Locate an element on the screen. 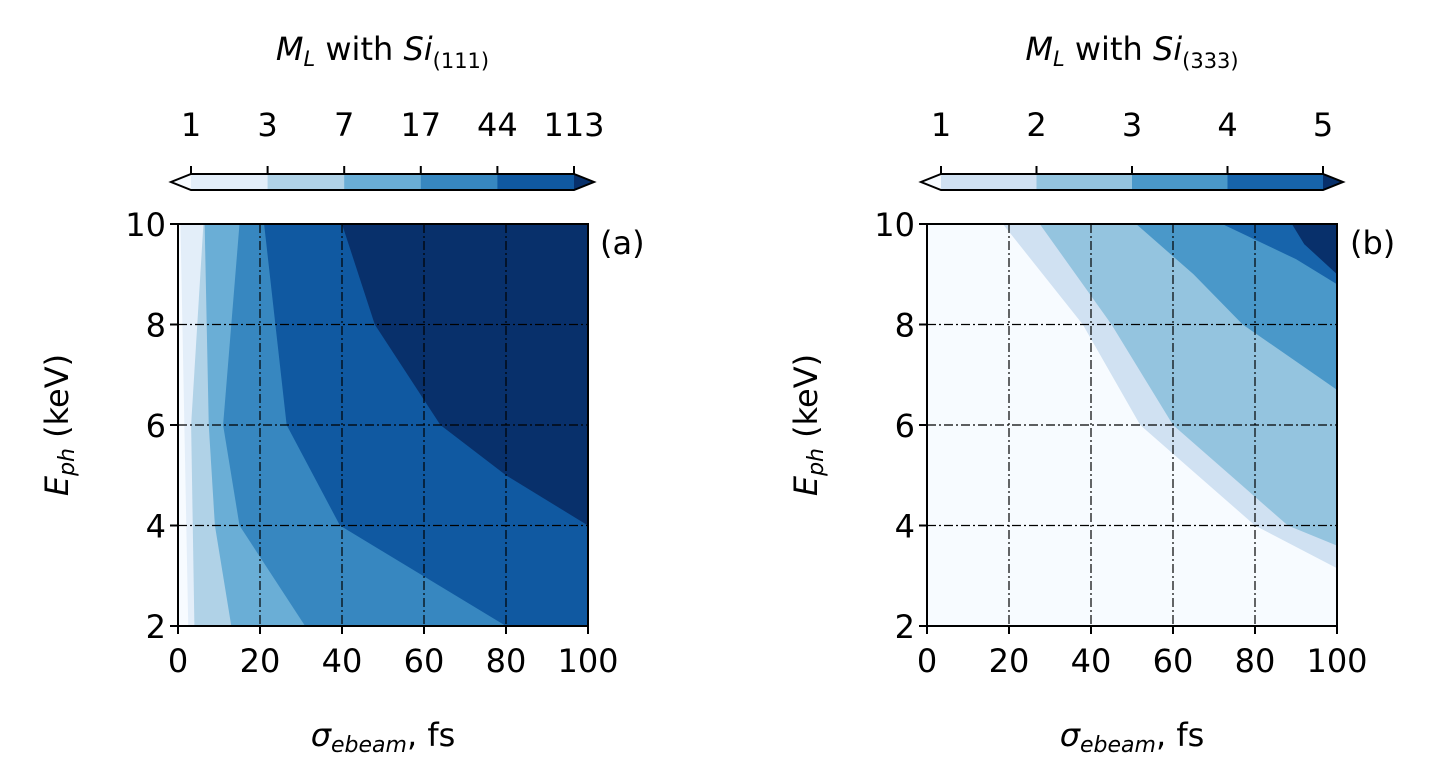 The height and width of the screenshot is (783, 1438). colorbar: 1 3 7 17 44 113 is located at coordinates (386, 148).